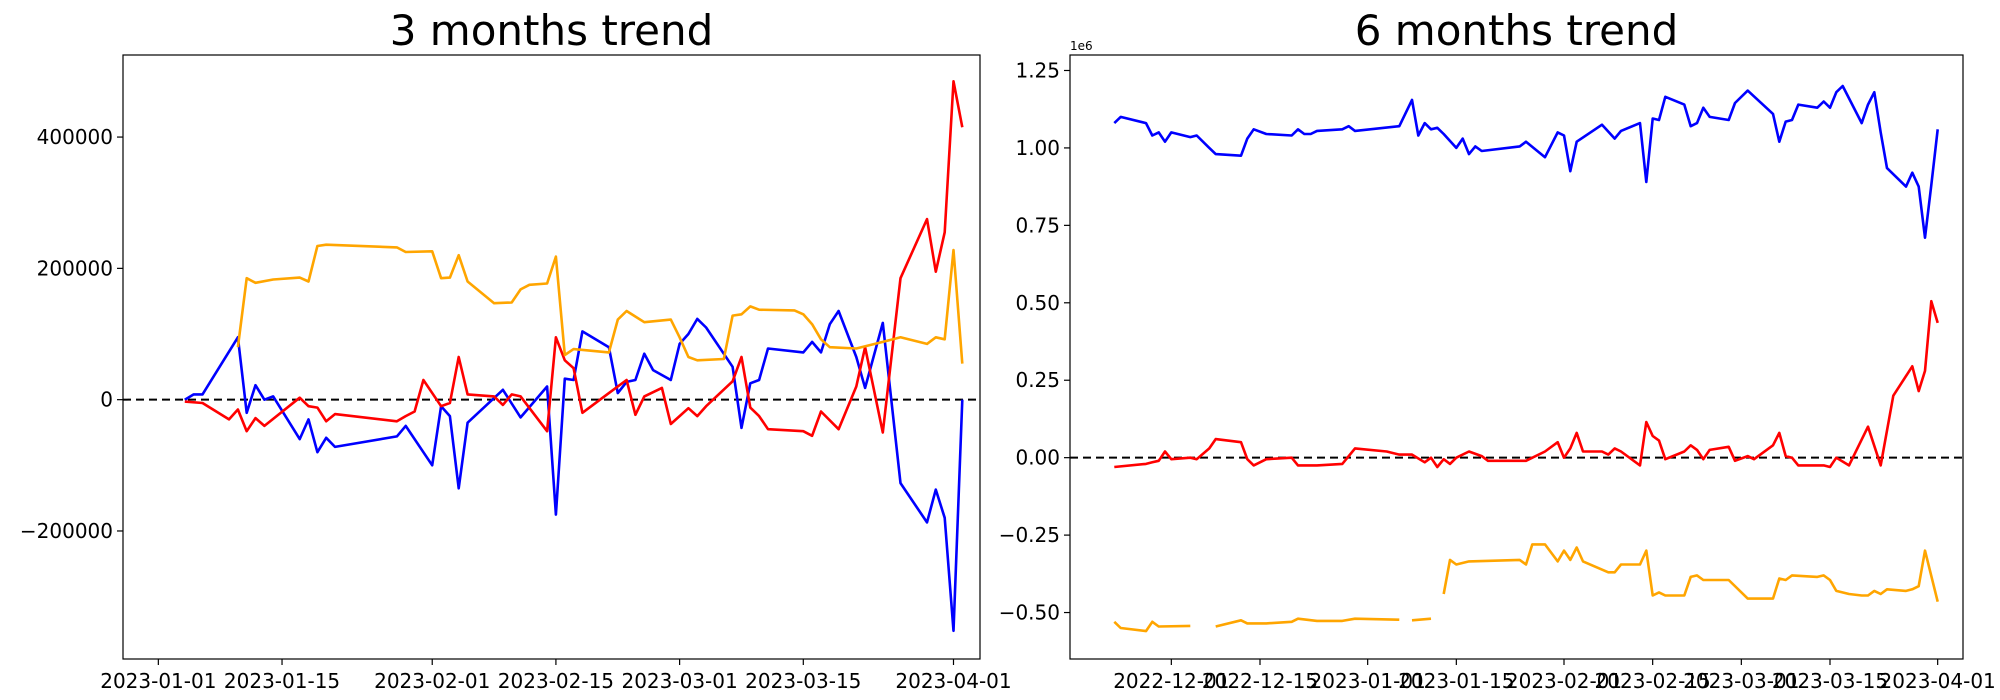  I want to click on y-tick-label: 1.00, so click(1037, 148).